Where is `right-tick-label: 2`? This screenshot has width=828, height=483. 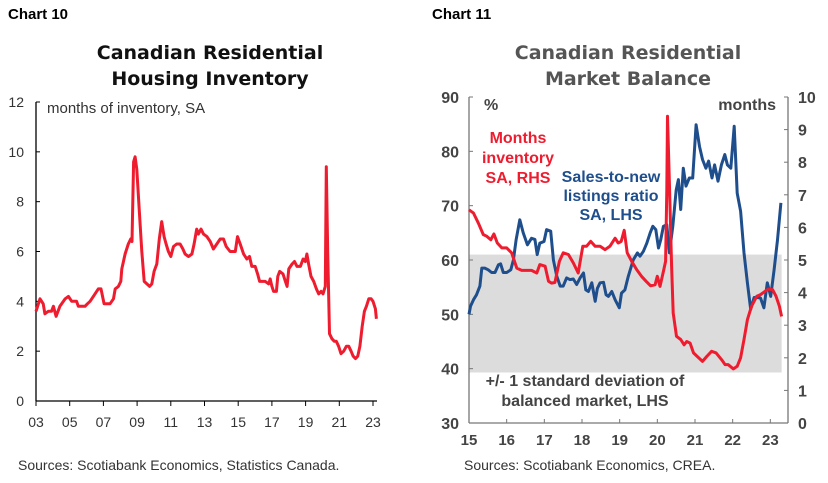
right-tick-label: 2 is located at coordinates (802, 359).